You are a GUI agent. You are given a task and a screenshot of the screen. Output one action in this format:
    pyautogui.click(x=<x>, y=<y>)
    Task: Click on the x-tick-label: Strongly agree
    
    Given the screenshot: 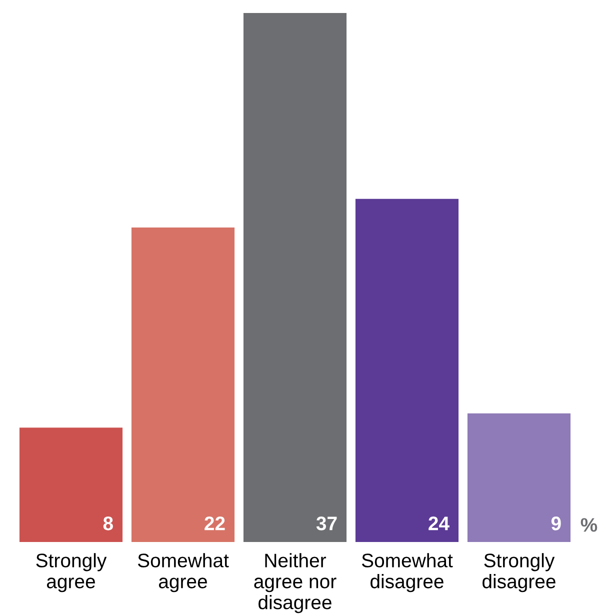 What is the action you would take?
    pyautogui.click(x=71, y=572)
    